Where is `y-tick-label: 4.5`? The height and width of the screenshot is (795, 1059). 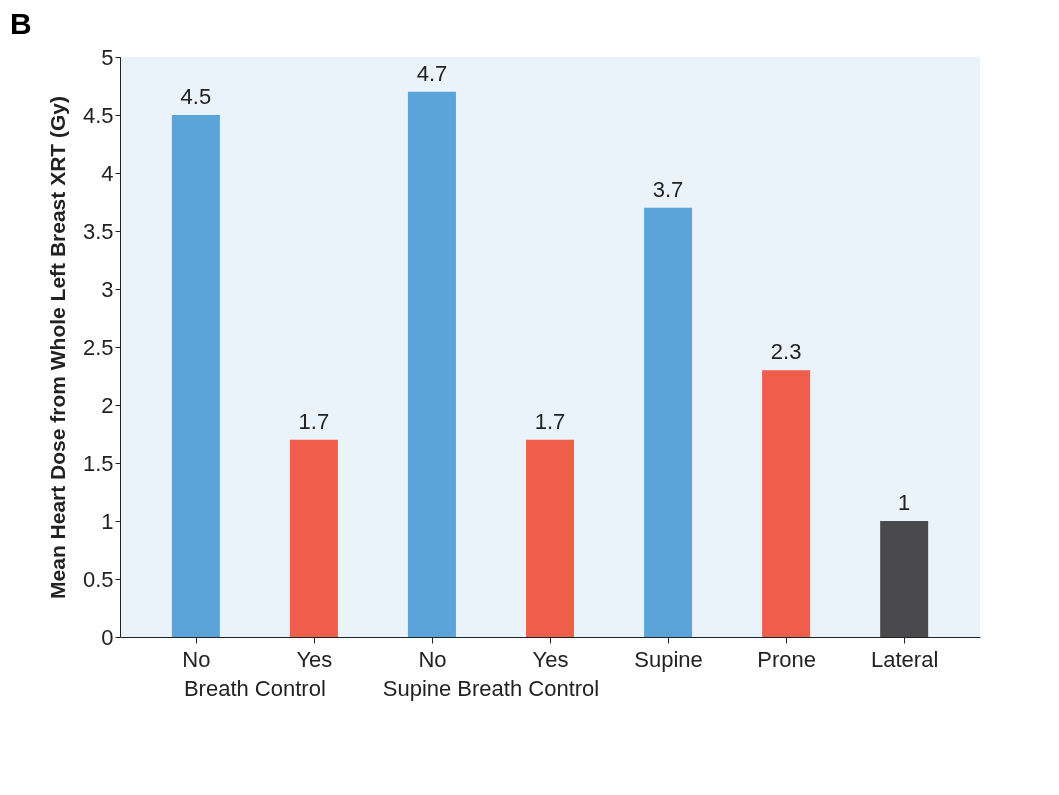 y-tick-label: 4.5 is located at coordinates (98, 115).